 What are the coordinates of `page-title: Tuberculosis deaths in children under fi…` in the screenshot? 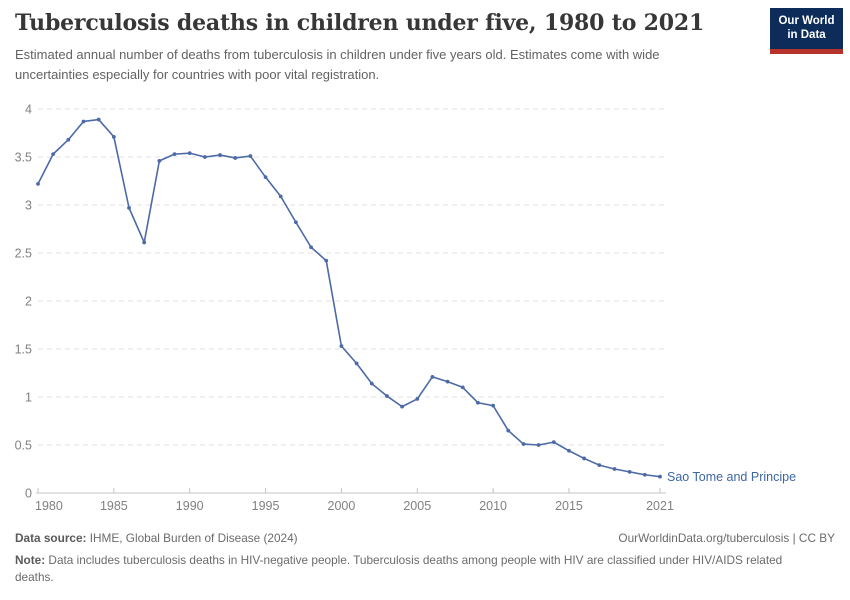 It's located at (360, 23).